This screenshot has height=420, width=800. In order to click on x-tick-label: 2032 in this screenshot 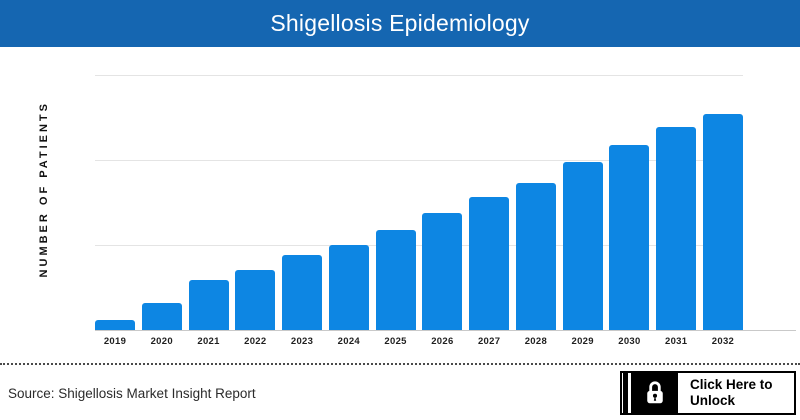, I will do `click(723, 341)`.